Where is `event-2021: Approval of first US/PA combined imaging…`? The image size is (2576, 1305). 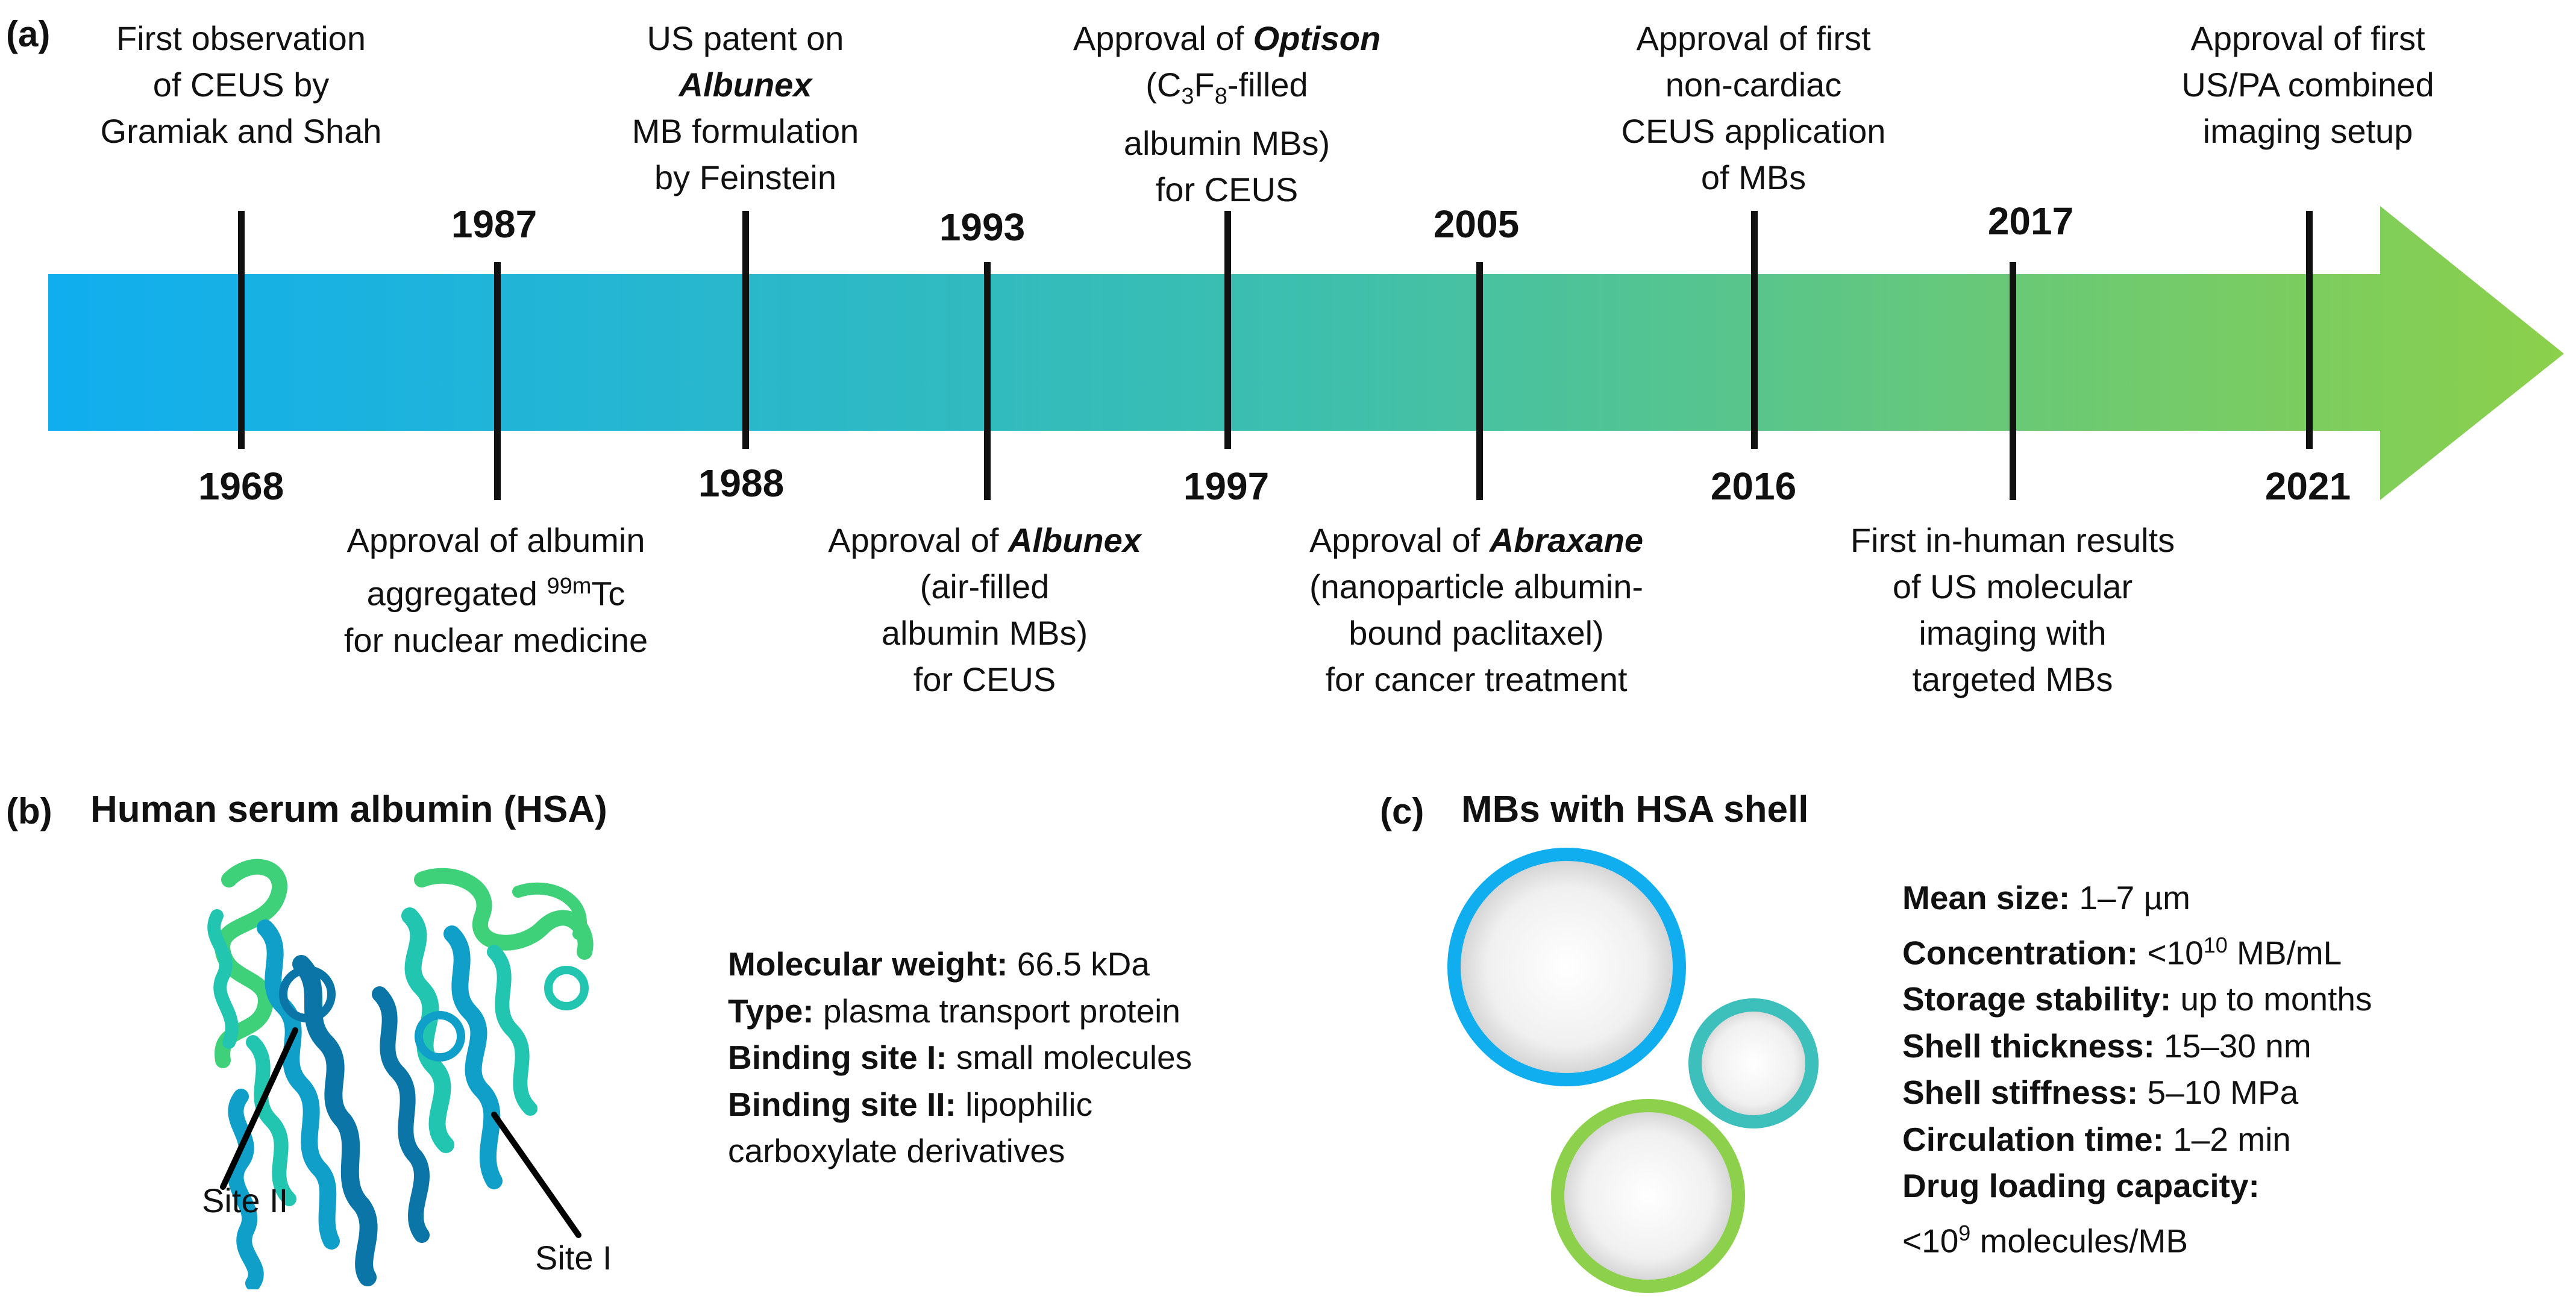 event-2021: Approval of first US/PA combined imaging… is located at coordinates (2308, 85).